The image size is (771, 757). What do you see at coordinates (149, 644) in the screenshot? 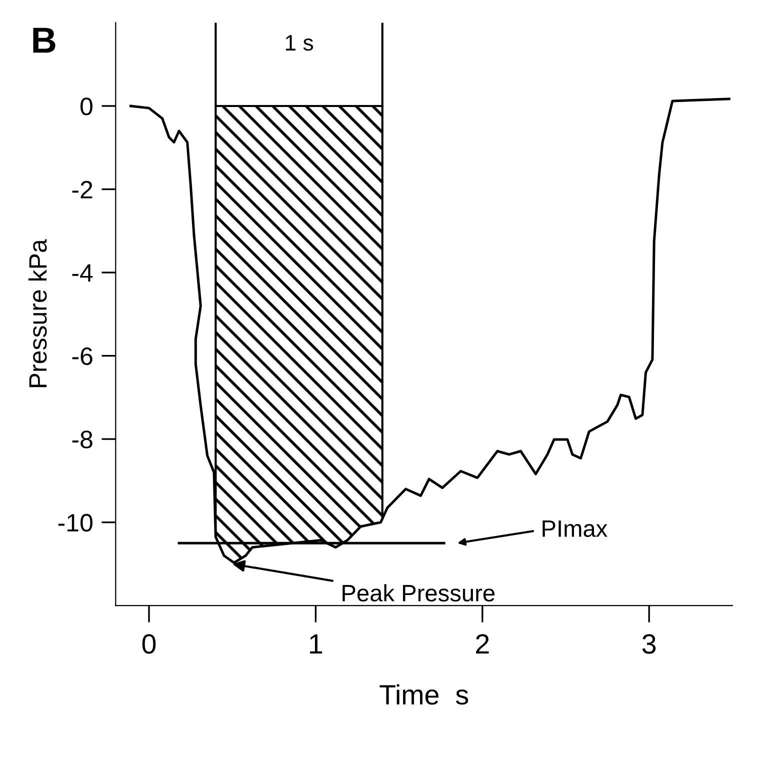
I see `x-tick-label: 0` at bounding box center [149, 644].